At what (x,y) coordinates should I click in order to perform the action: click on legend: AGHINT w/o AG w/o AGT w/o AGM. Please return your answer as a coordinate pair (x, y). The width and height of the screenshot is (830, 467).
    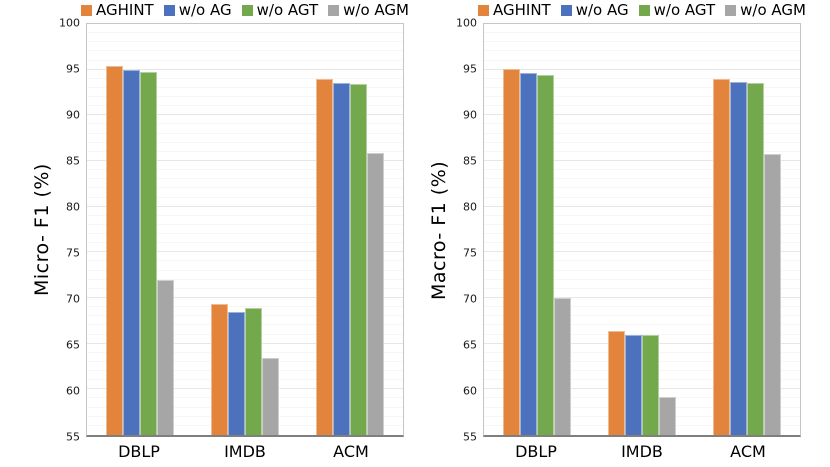
    Looking at the image, I should click on (642, 10).